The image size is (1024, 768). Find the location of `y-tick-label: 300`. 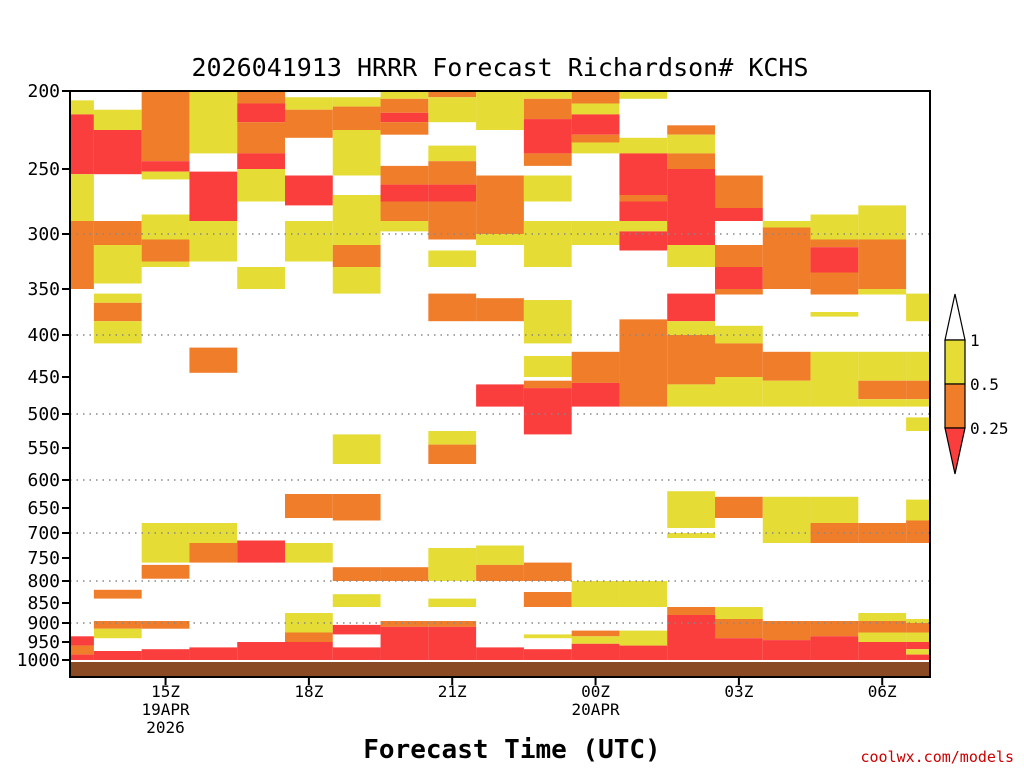

y-tick-label: 300 is located at coordinates (43, 234).